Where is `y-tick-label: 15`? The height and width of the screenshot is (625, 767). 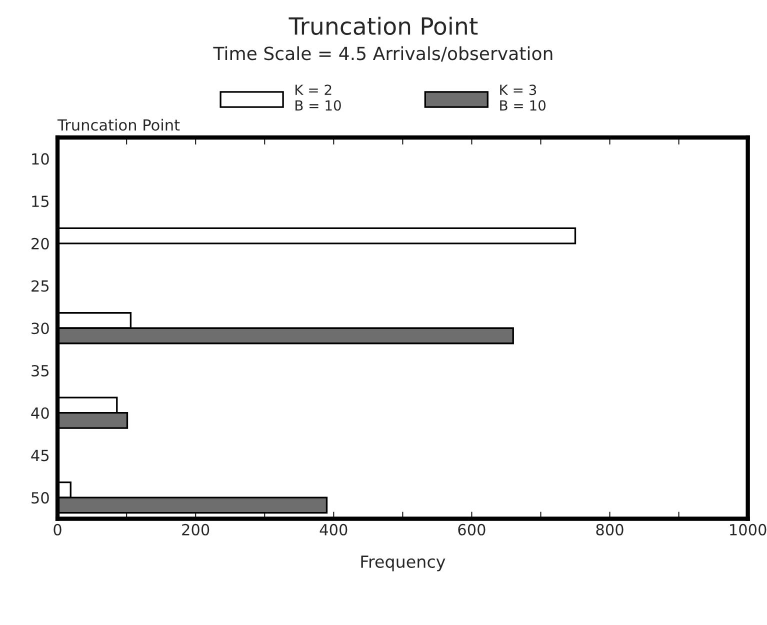
y-tick-label: 15 is located at coordinates (40, 202).